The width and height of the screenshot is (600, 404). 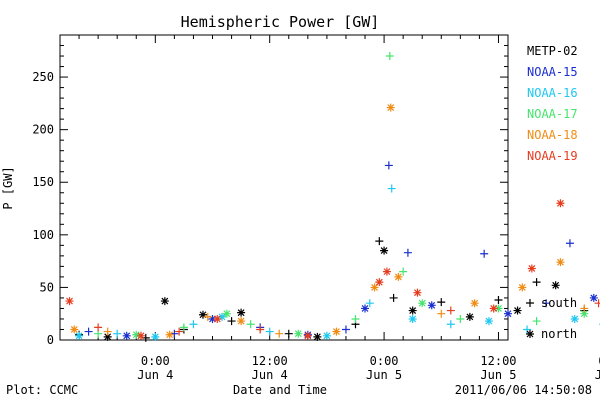 I want to click on legend-north-marker, so click(x=530, y=334).